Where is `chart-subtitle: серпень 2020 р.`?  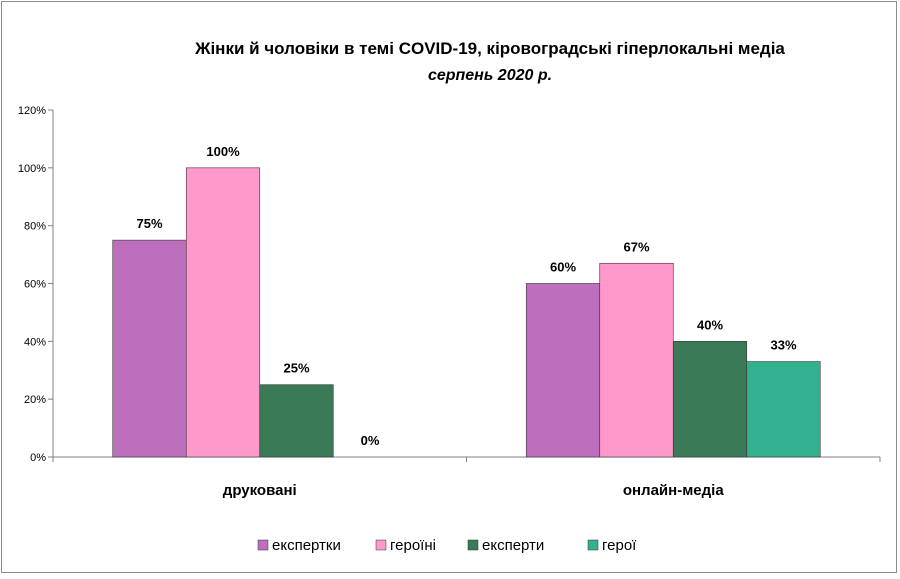
chart-subtitle: серпень 2020 р. is located at coordinates (490, 75).